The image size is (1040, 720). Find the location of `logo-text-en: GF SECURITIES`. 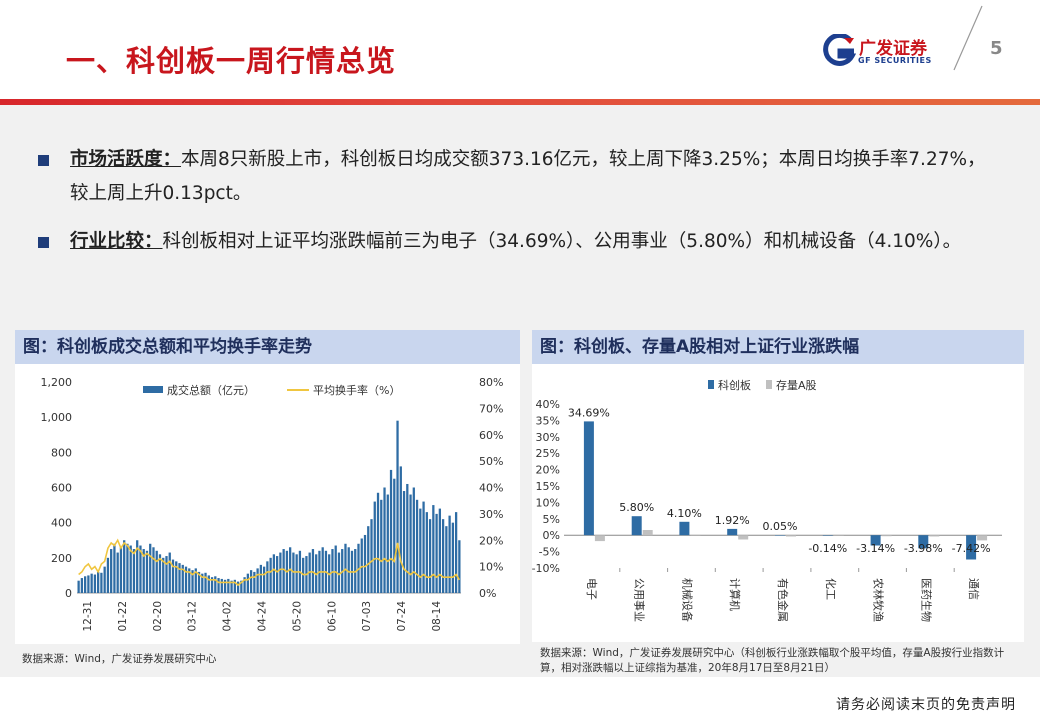

logo-text-en: GF SECURITIES is located at coordinates (895, 60).